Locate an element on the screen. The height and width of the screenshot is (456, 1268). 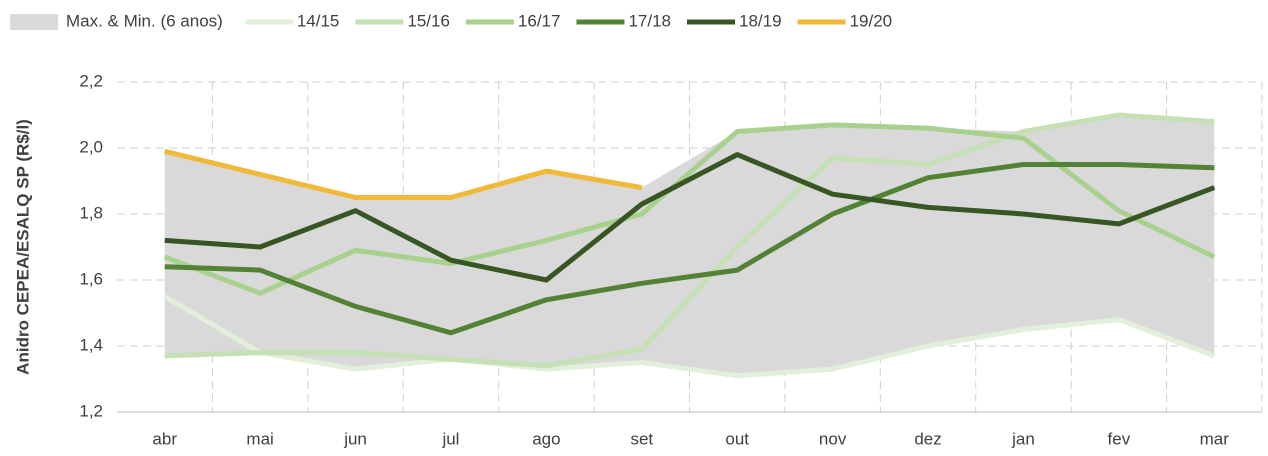
legend-label: 15/16 is located at coordinates (428, 20).